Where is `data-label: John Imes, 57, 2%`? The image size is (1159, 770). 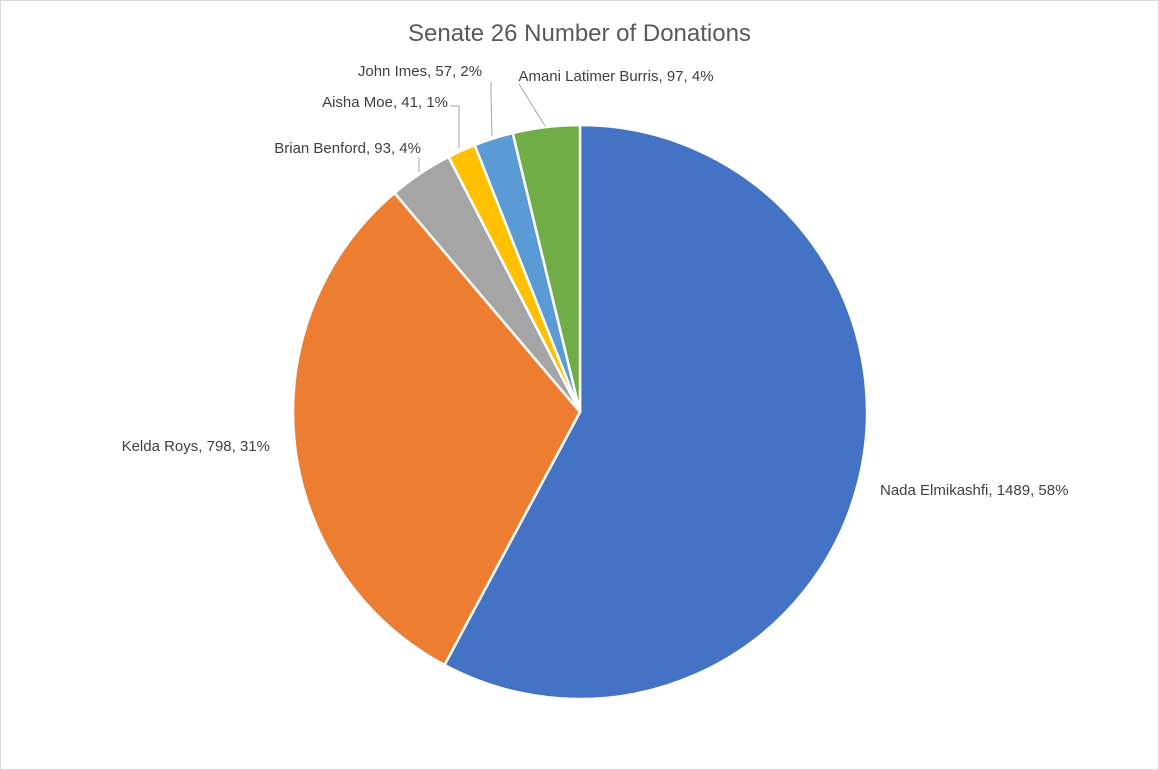
data-label: John Imes, 57, 2% is located at coordinates (420, 71).